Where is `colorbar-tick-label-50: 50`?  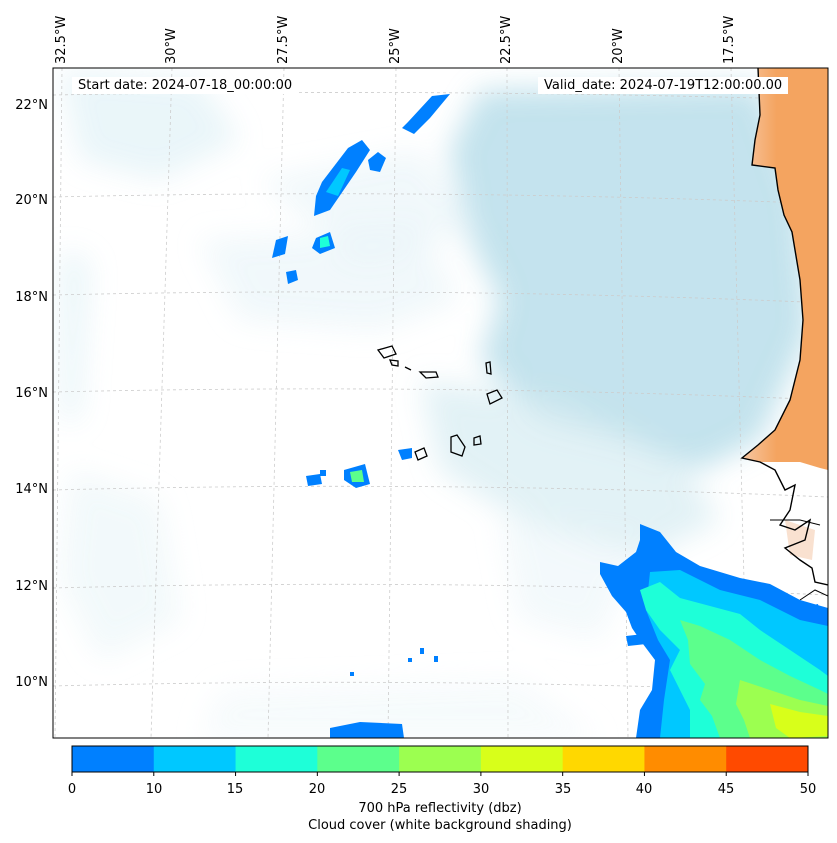
colorbar-tick-label-50: 50 is located at coordinates (808, 789).